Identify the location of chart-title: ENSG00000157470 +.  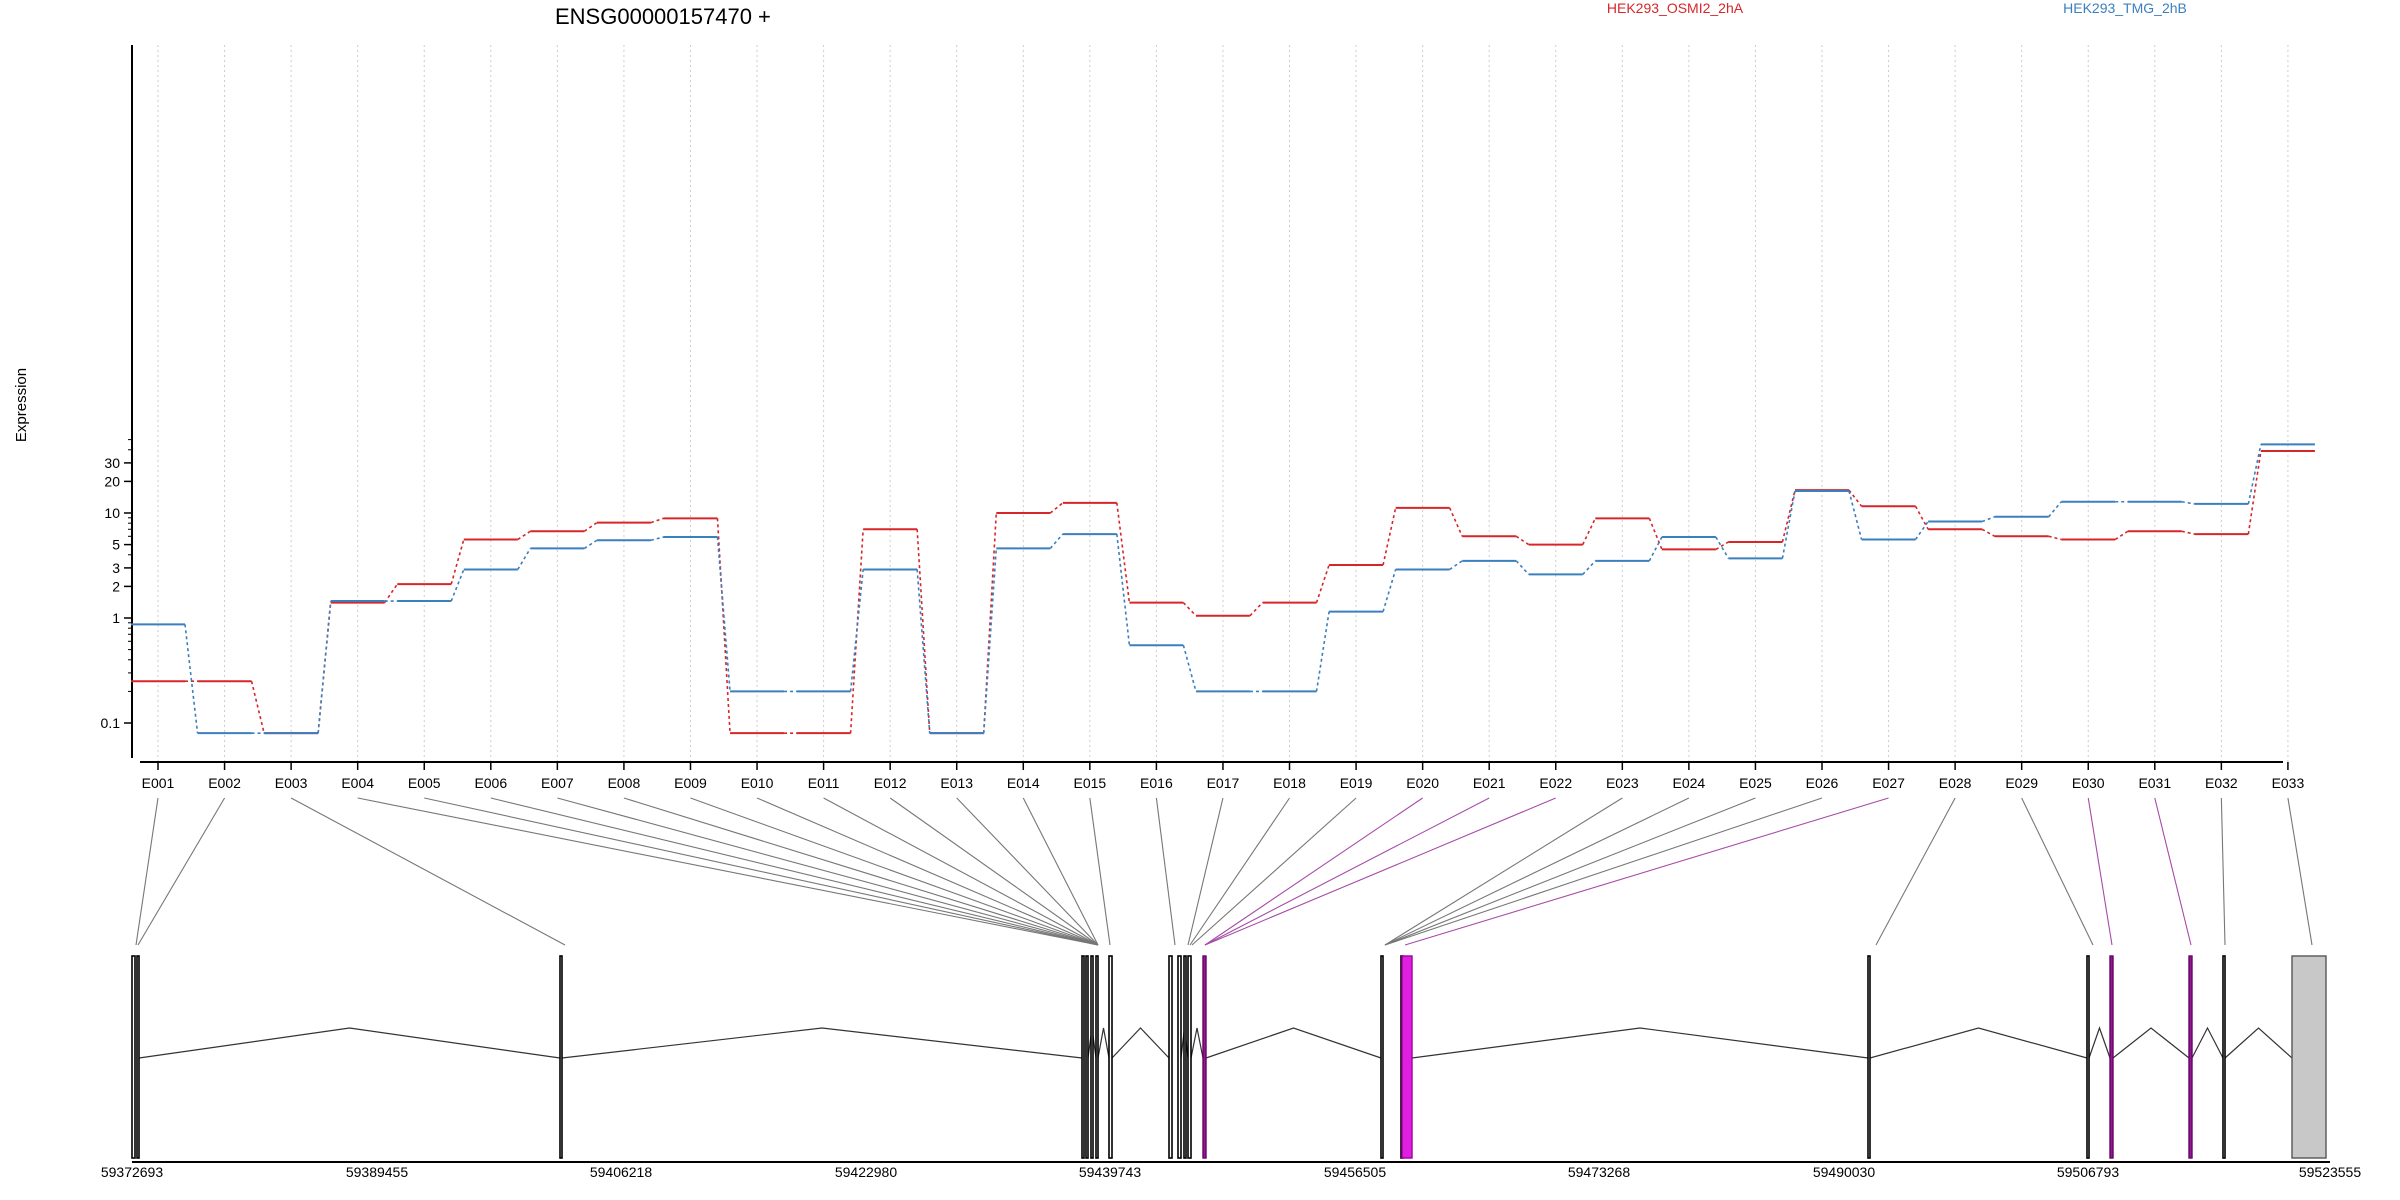
(663, 16).